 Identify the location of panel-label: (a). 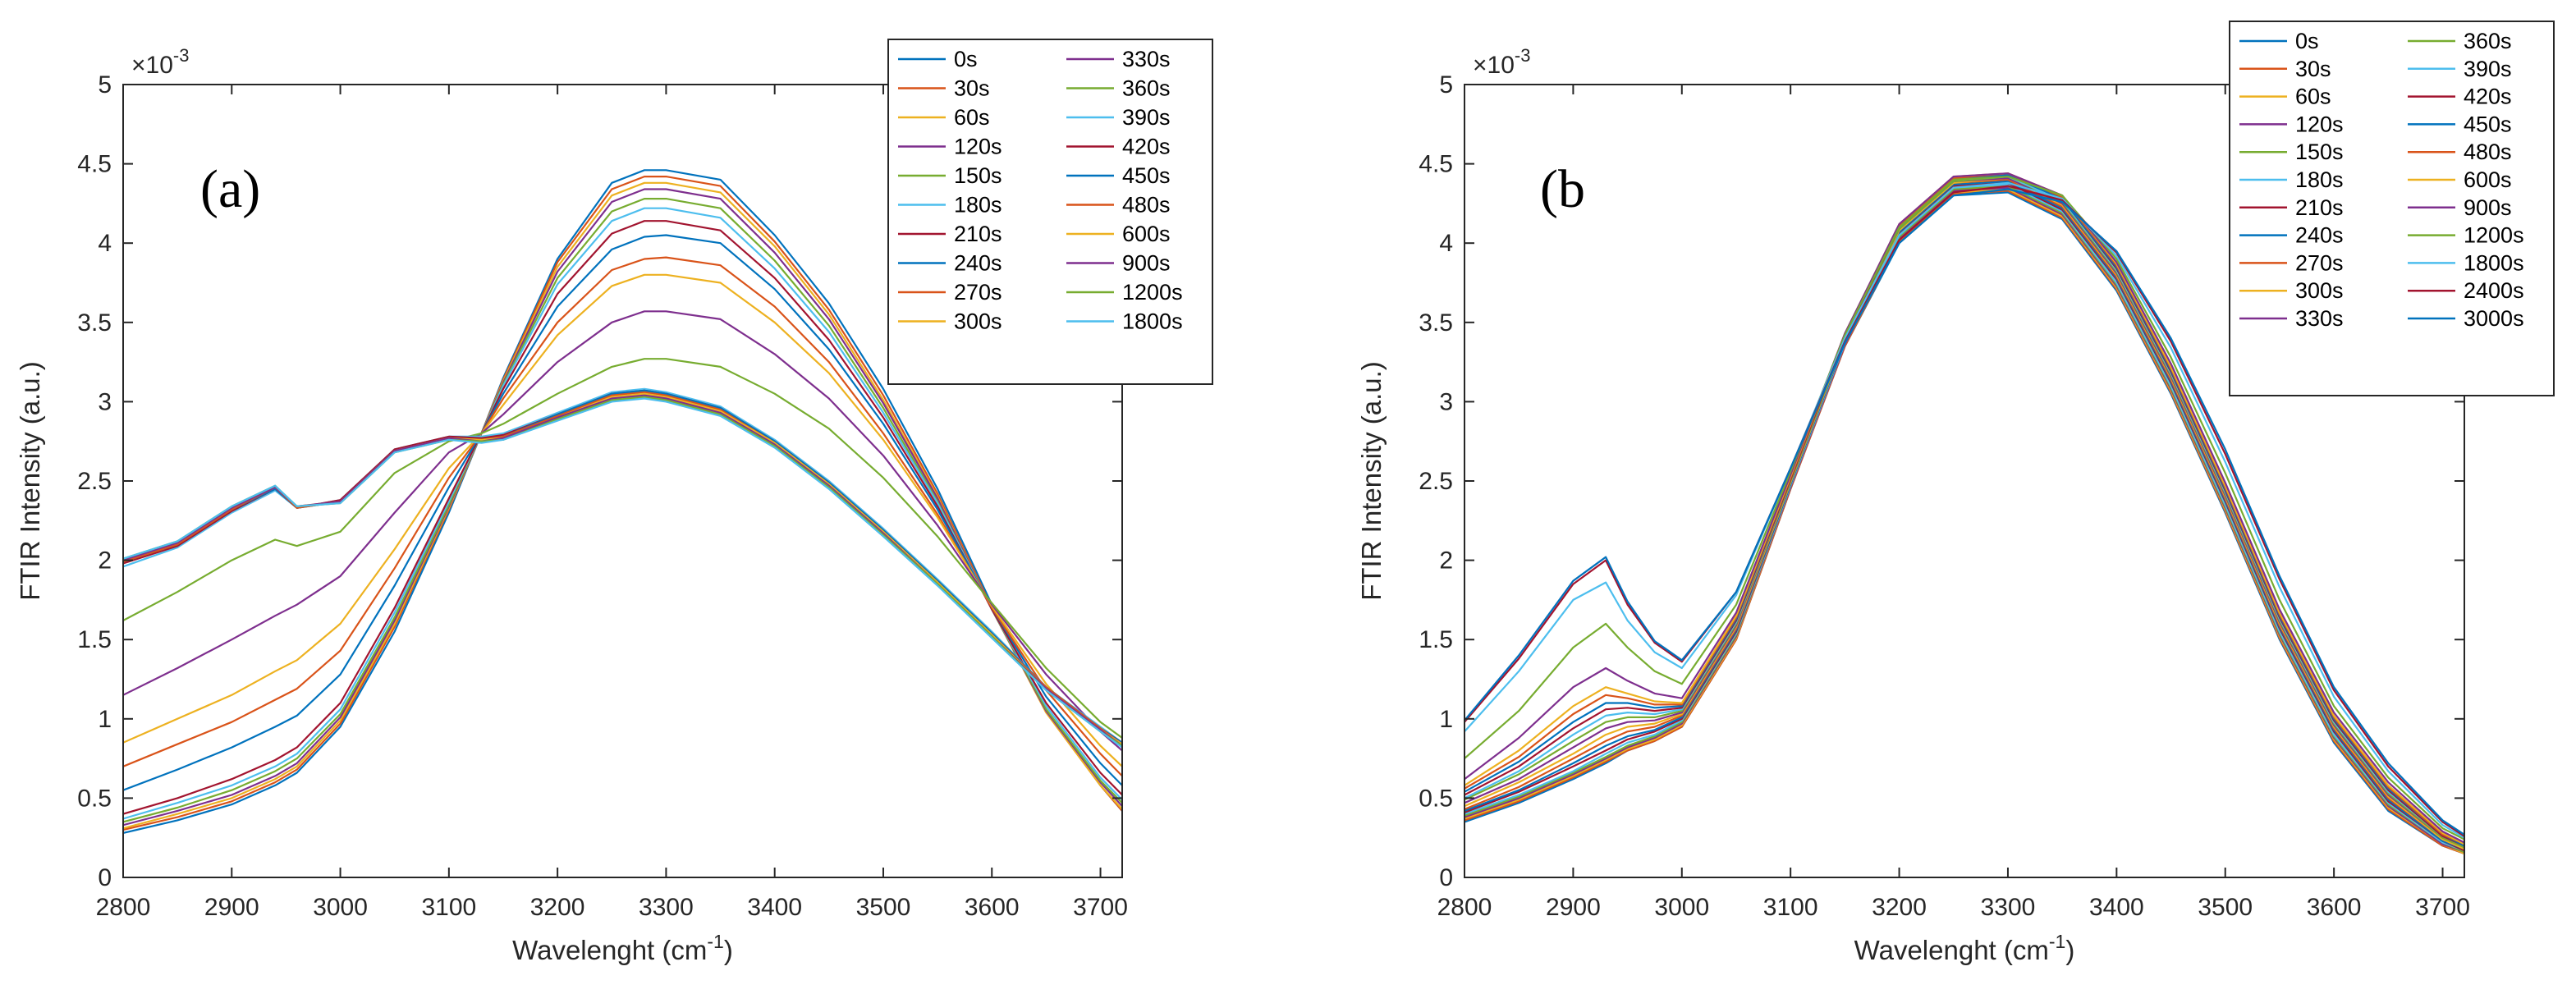
(230, 189).